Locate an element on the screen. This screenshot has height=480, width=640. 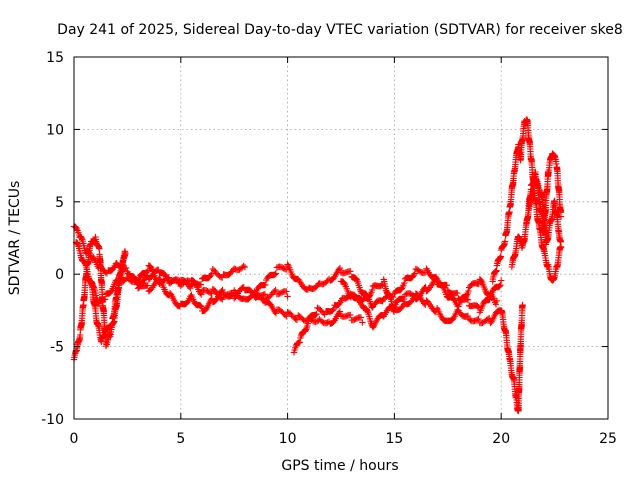
series-track-b is located at coordinates (181, 273).